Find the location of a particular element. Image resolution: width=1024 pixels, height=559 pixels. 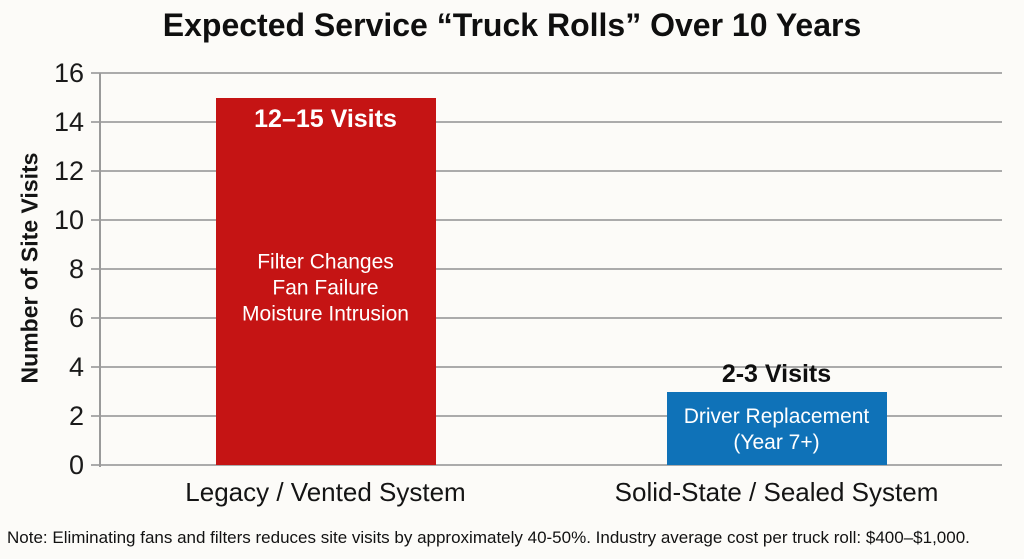

bar-detail-line: Driver Replacement is located at coordinates (776, 416).